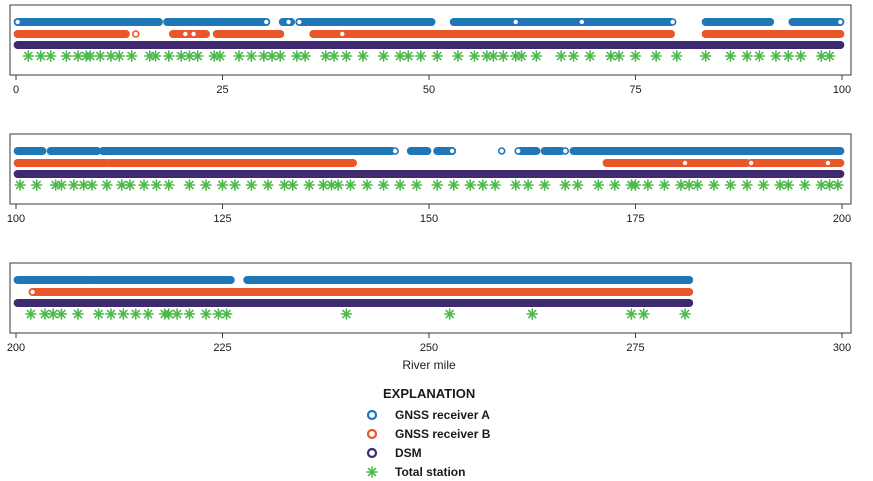 Image resolution: width=873 pixels, height=481 pixels. I want to click on x-tick-label: 125, so click(222, 219).